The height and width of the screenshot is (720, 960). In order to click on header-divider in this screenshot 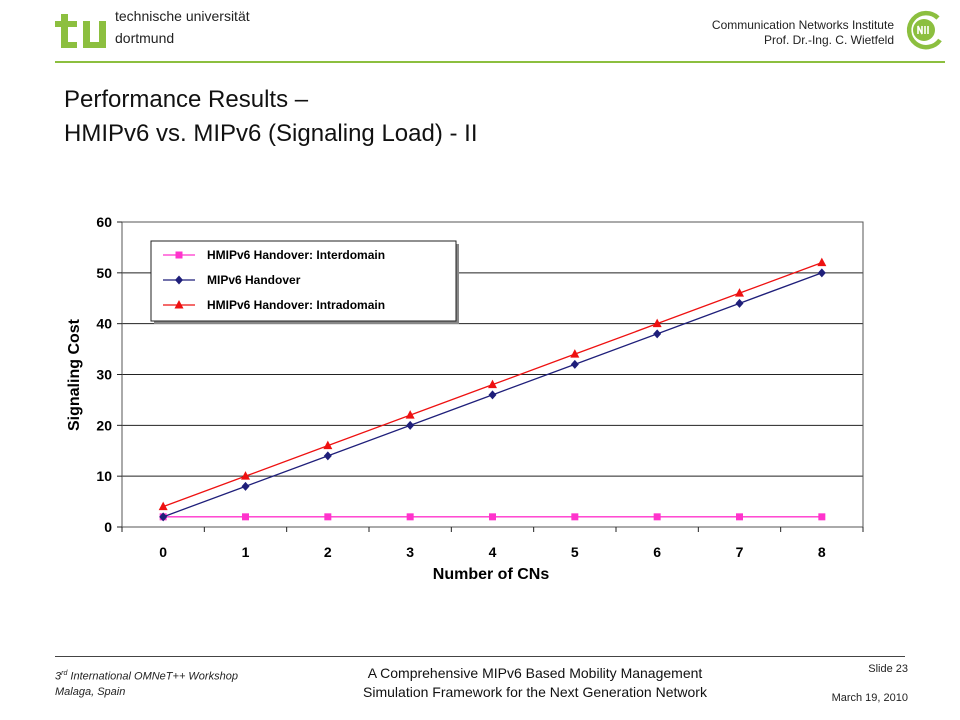, I will do `click(500, 62)`.